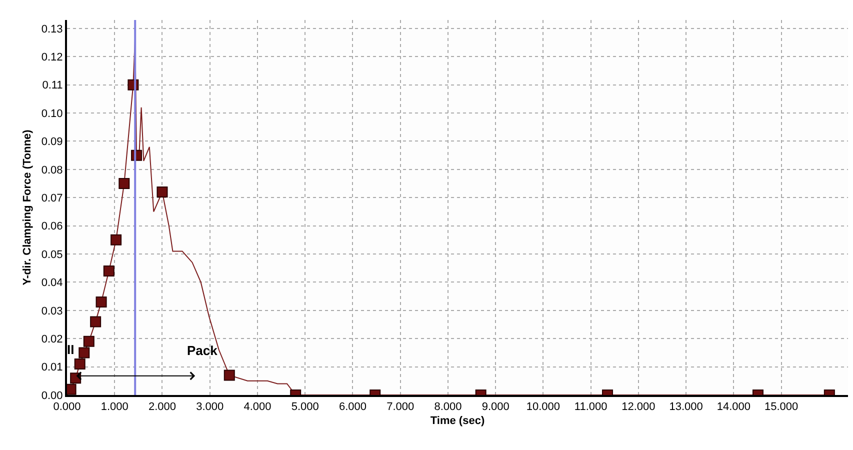 The width and height of the screenshot is (853, 450). I want to click on x-tick-label: 4.000, so click(258, 407).